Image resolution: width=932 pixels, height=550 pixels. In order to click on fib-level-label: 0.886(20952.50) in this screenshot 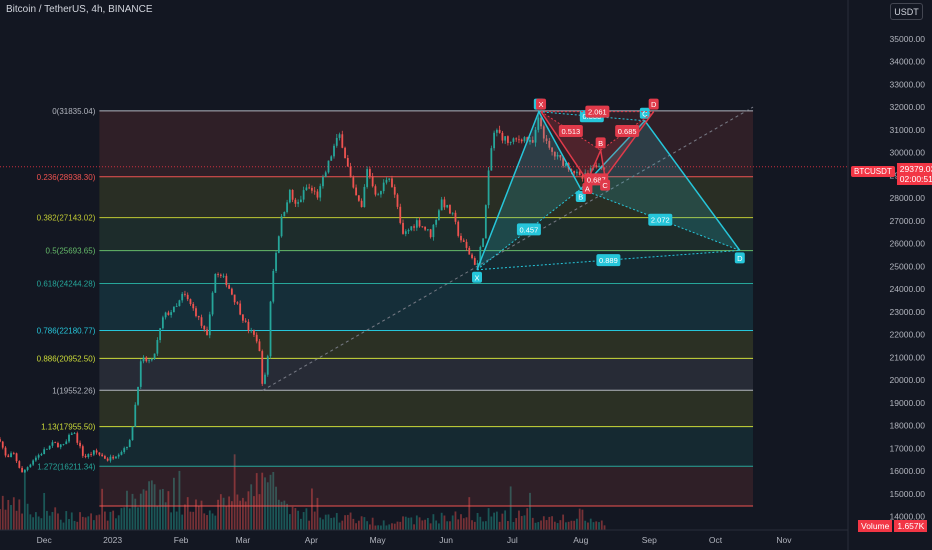, I will do `click(66, 358)`.